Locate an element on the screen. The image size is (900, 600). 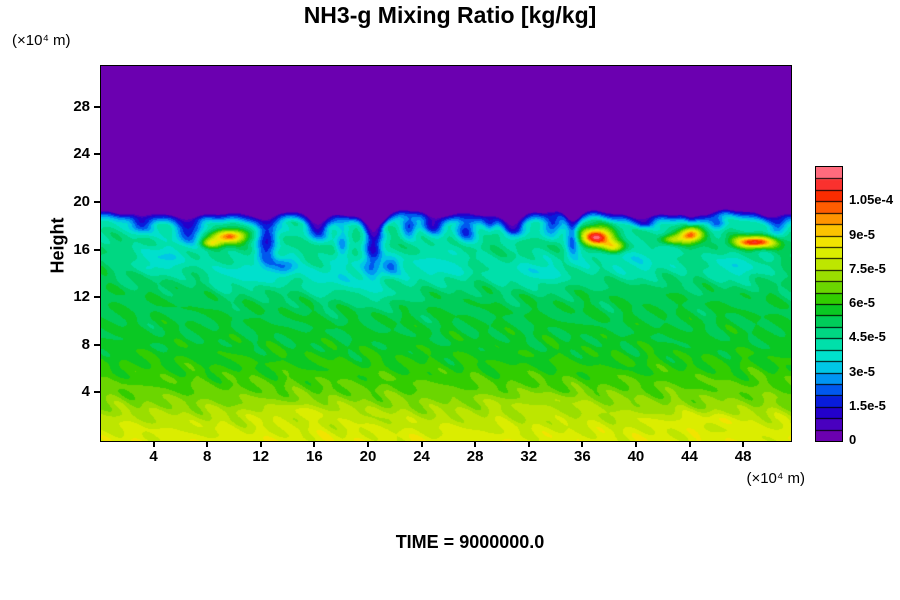
colorbar-tick-label: 4.5e-5 is located at coordinates (867, 337).